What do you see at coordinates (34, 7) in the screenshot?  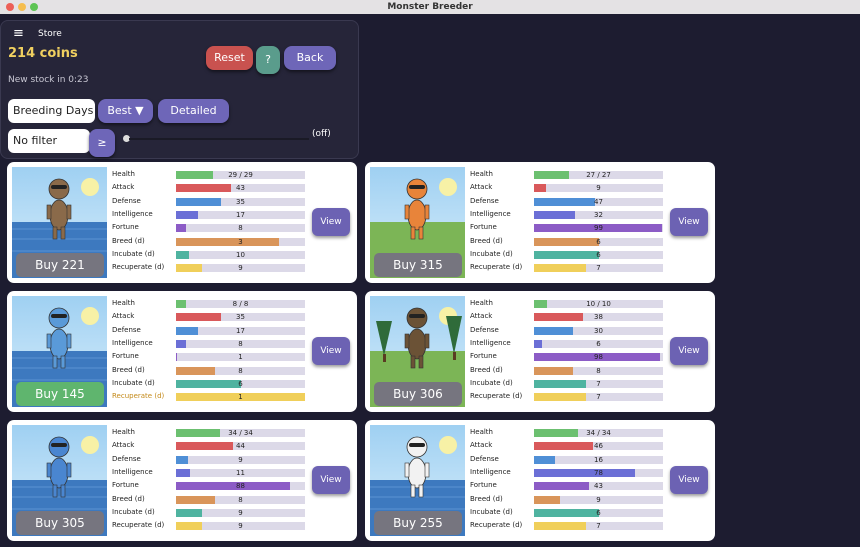 I see `zoom-button` at bounding box center [34, 7].